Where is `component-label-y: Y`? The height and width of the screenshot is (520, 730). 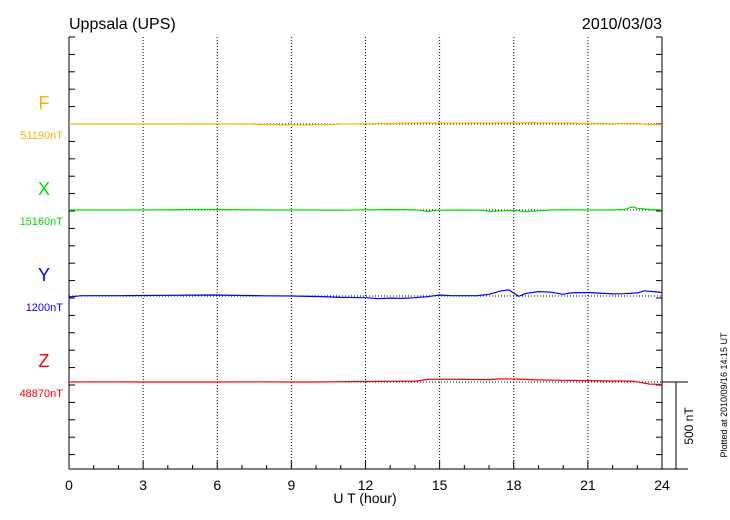
component-label-y: Y is located at coordinates (44, 275).